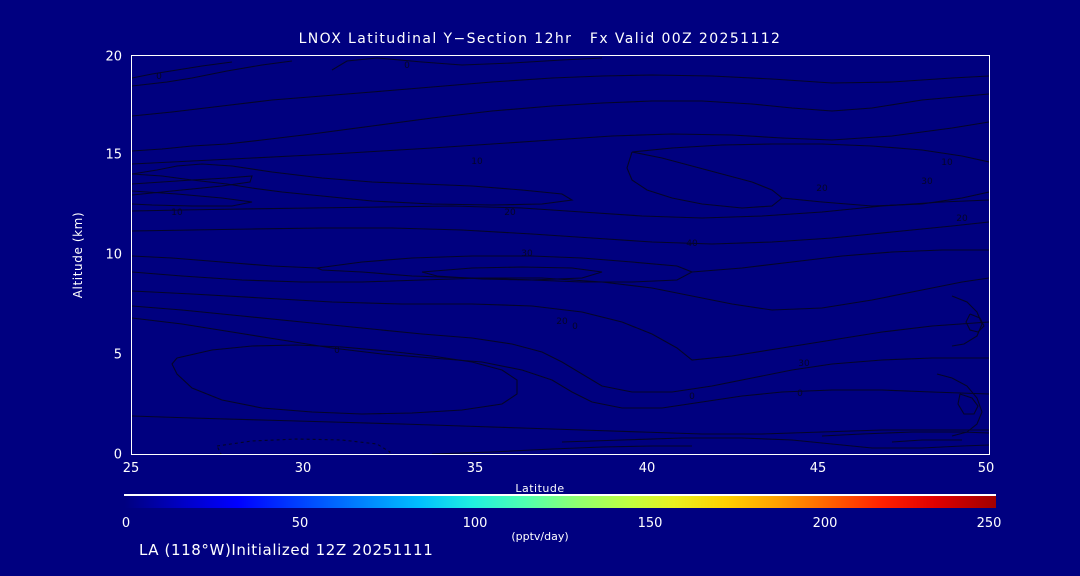 The height and width of the screenshot is (576, 1080). I want to click on svg-text: 40, so click(692, 244).